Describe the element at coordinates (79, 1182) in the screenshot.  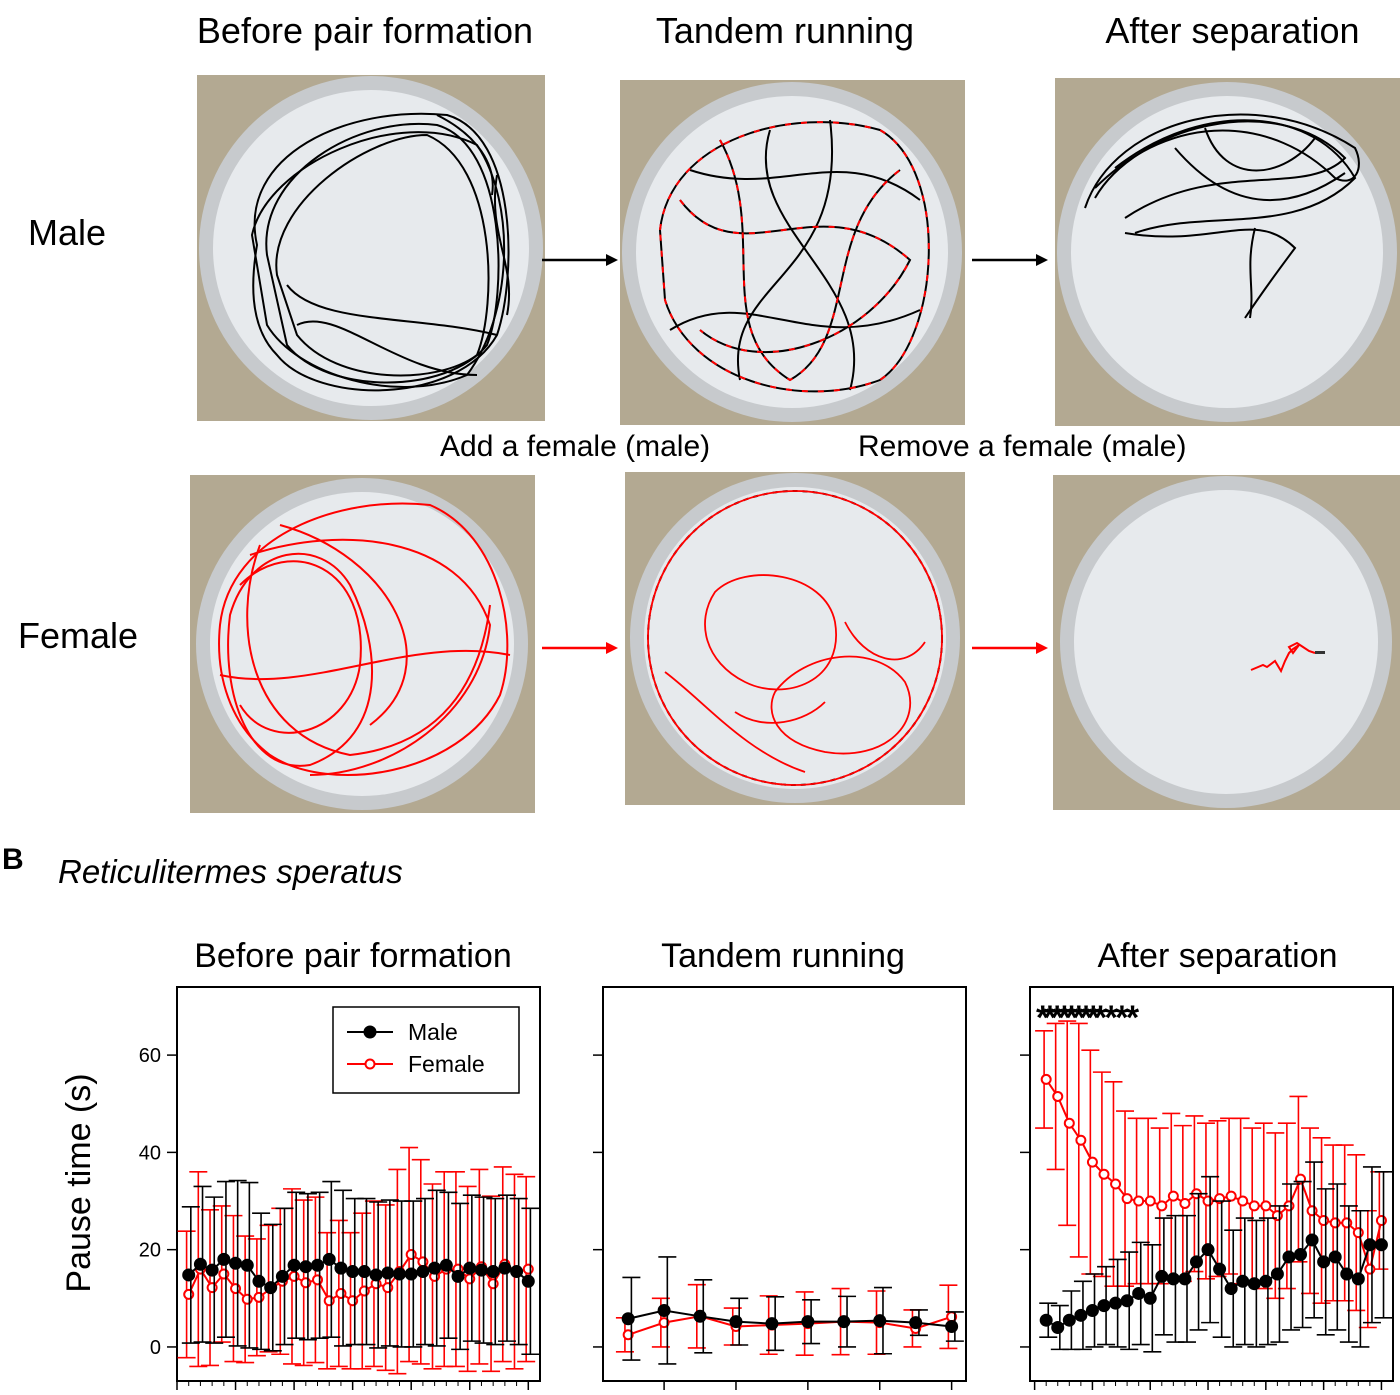
I see `y-axis-label: Pause time (s)` at that location.